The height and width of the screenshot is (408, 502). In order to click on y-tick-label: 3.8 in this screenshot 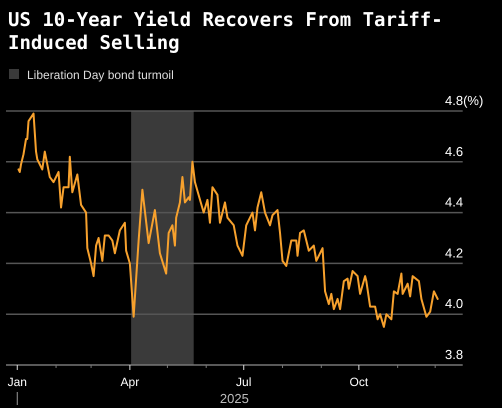, I will do `click(454, 354)`.